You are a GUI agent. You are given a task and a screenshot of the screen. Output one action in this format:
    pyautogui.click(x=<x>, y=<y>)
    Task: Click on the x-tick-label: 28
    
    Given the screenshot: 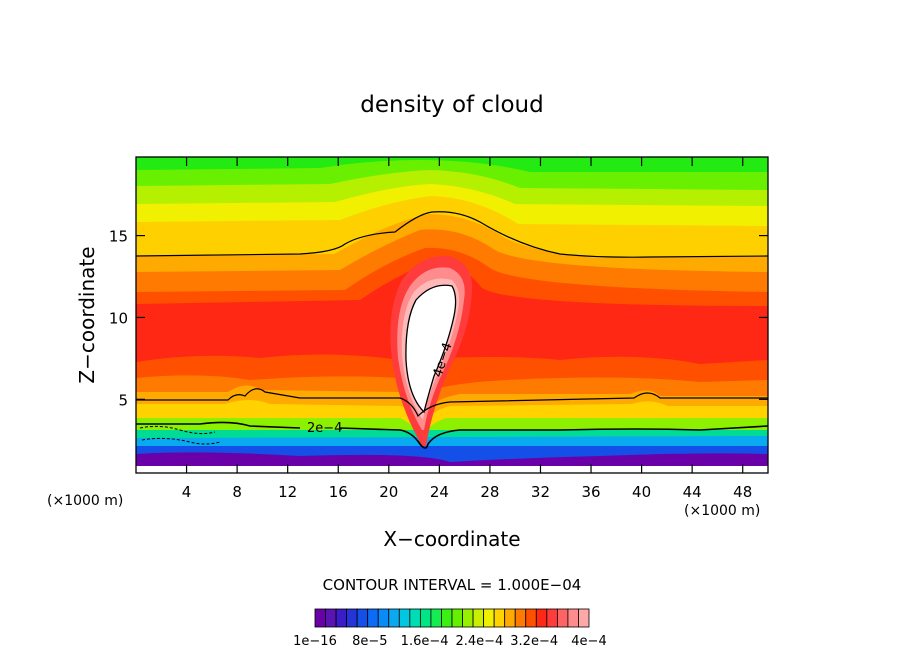 What is the action you would take?
    pyautogui.click(x=489, y=492)
    